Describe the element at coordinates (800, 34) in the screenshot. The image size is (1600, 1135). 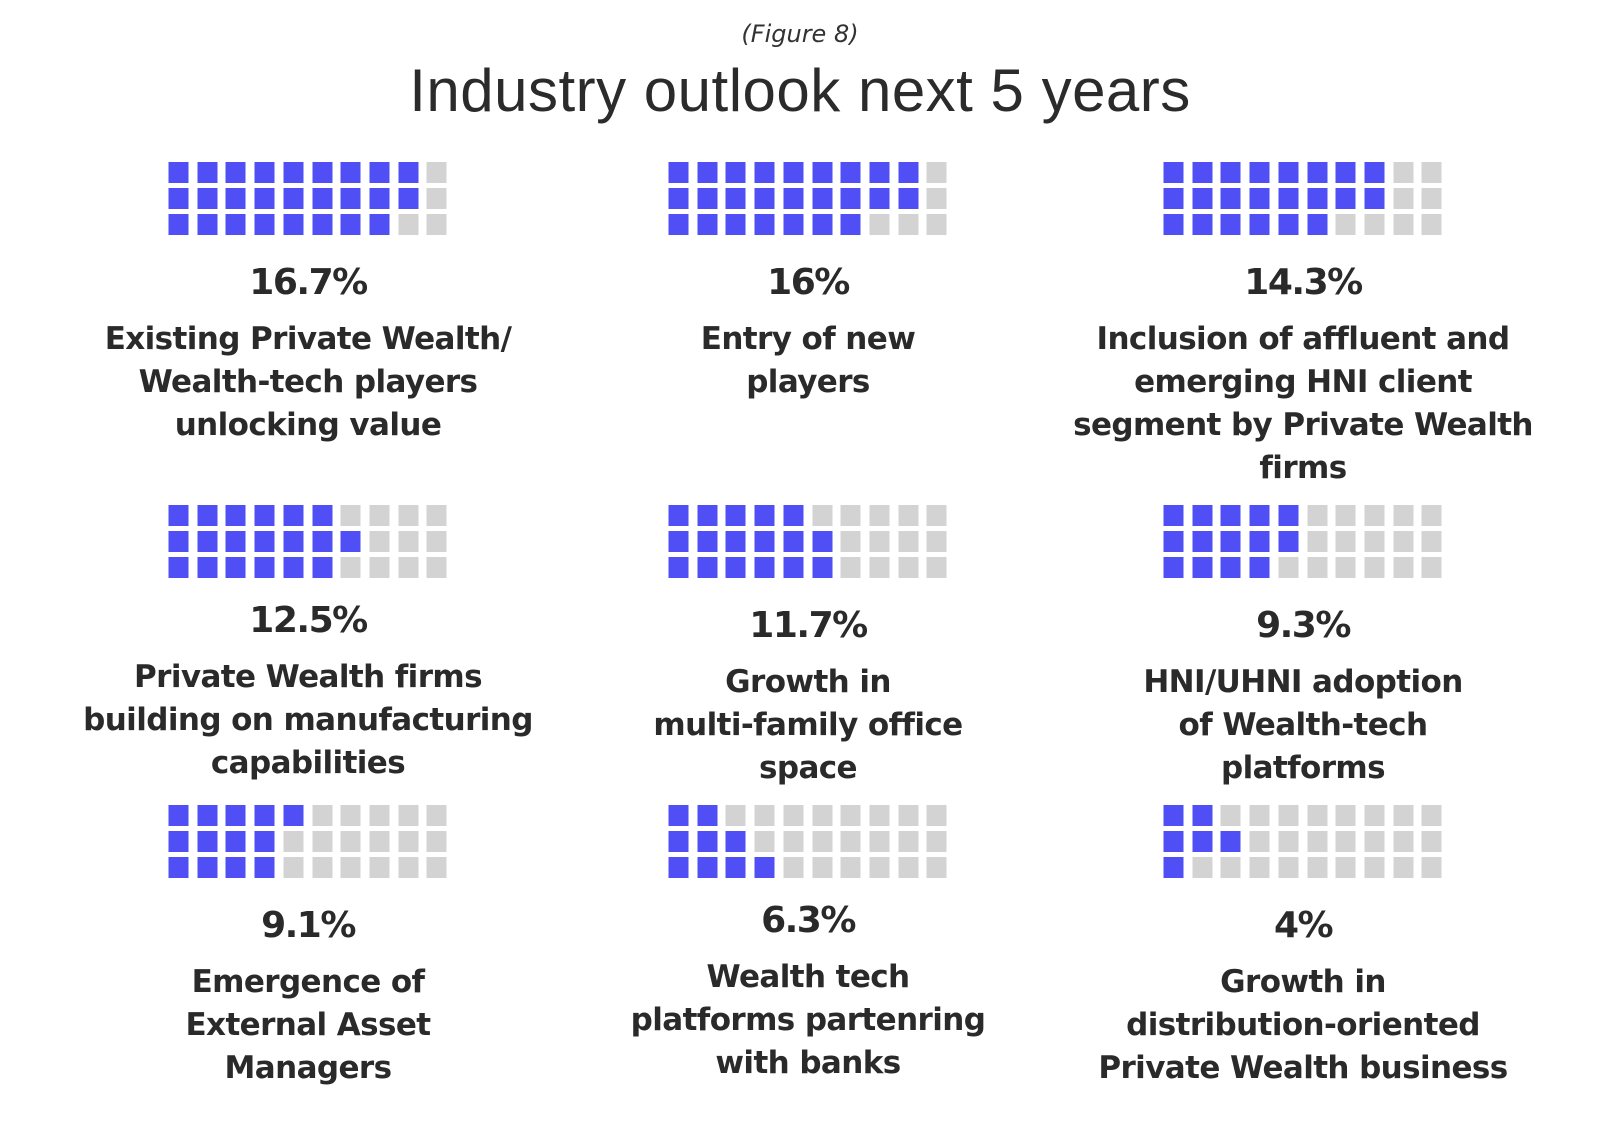
I see `figure-label: (Figure 8)` at that location.